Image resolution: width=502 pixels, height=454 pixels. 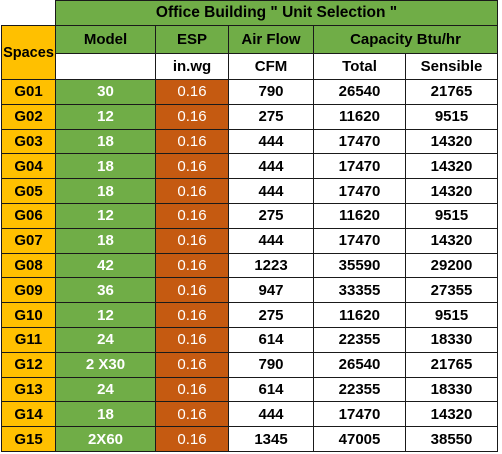 I want to click on esp-unit: in.wg, so click(x=192, y=66).